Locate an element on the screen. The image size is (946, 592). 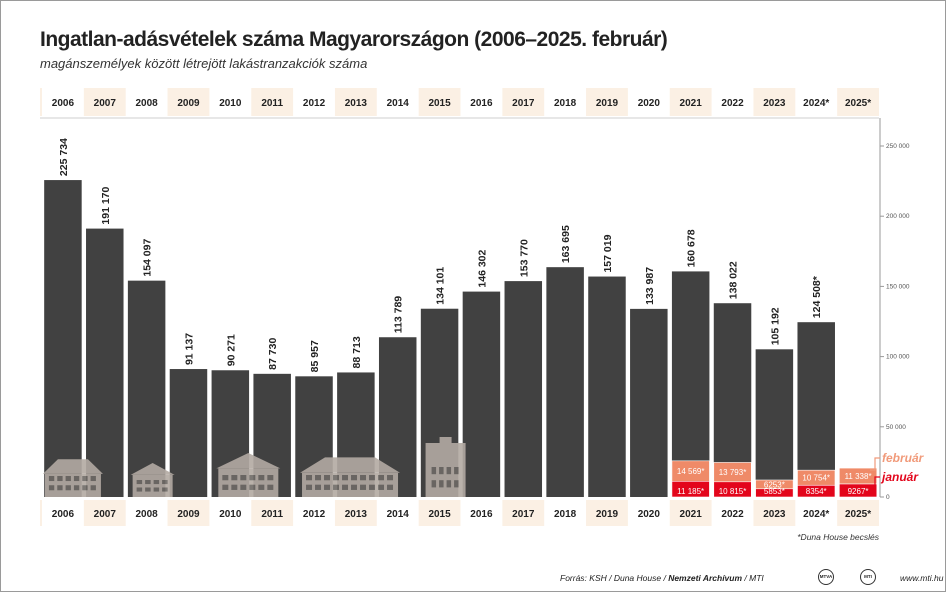
mti-logo-icon: MTI is located at coordinates (868, 577).